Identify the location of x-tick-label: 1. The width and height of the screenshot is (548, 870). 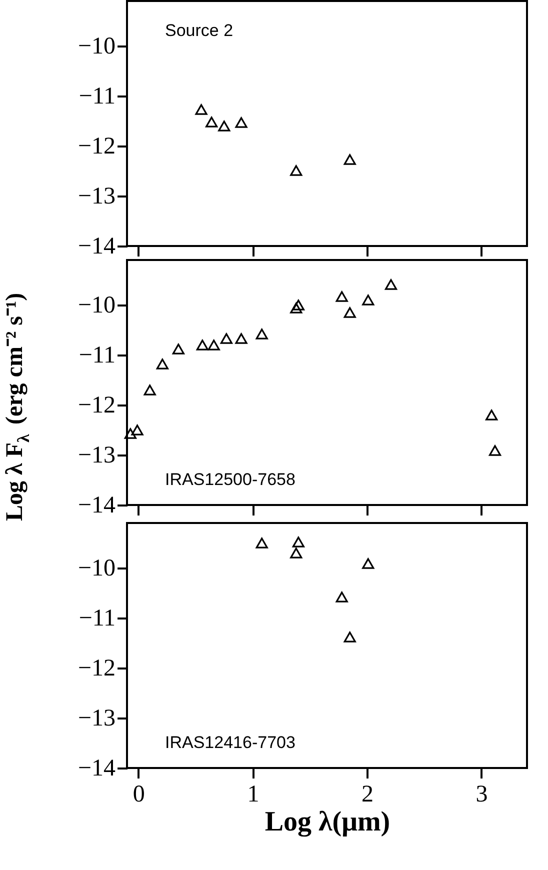
(253, 795).